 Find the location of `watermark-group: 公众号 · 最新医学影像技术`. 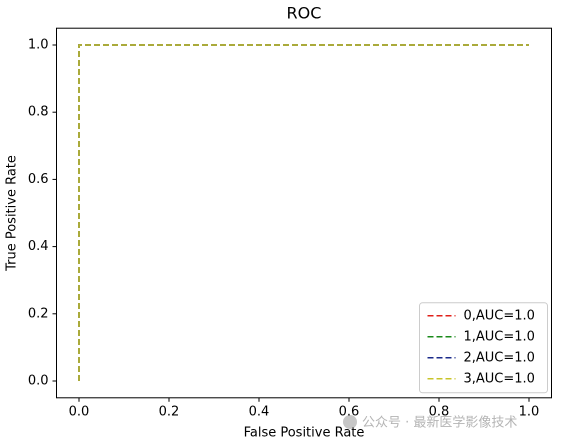

watermark-group: 公众号 · 最新医学影像技术 is located at coordinates (430, 423).